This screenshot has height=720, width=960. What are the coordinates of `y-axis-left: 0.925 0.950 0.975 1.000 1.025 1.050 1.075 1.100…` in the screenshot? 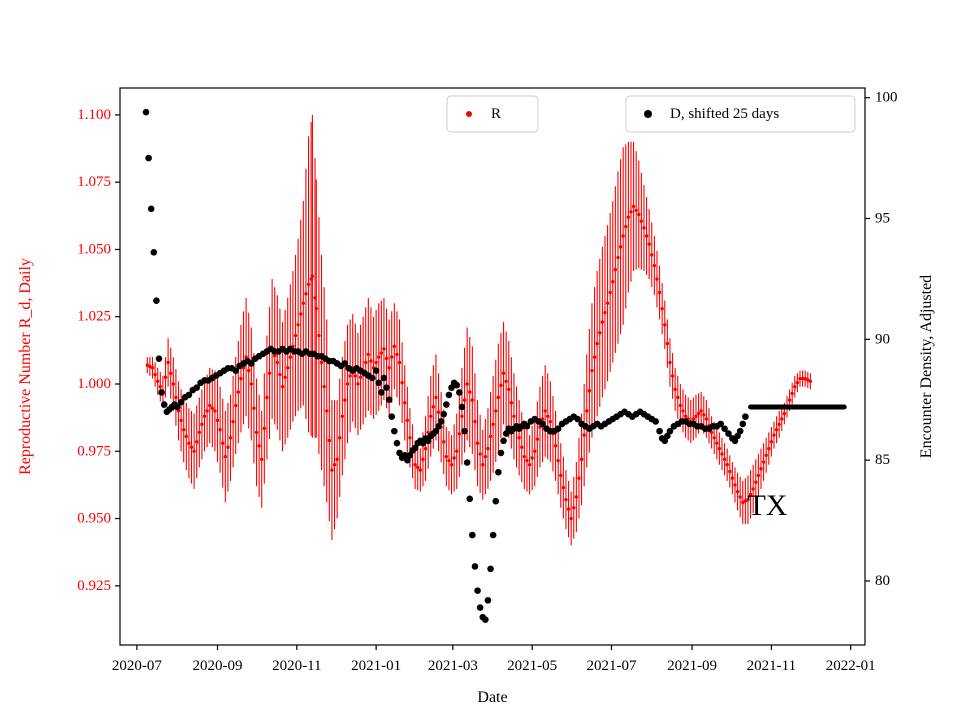 It's located at (68, 350).